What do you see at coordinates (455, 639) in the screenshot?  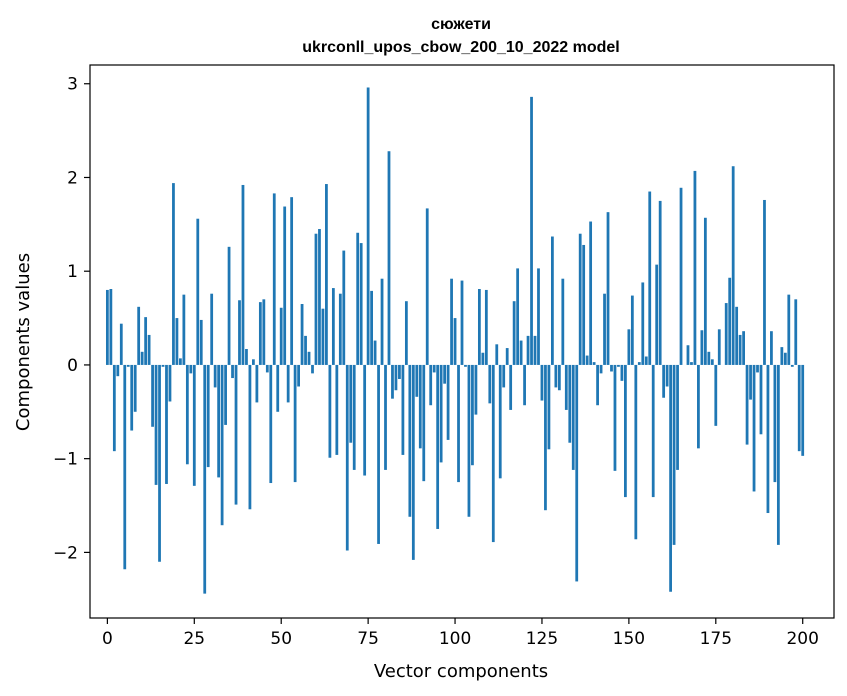 I see `x-tick-label: 100` at bounding box center [455, 639].